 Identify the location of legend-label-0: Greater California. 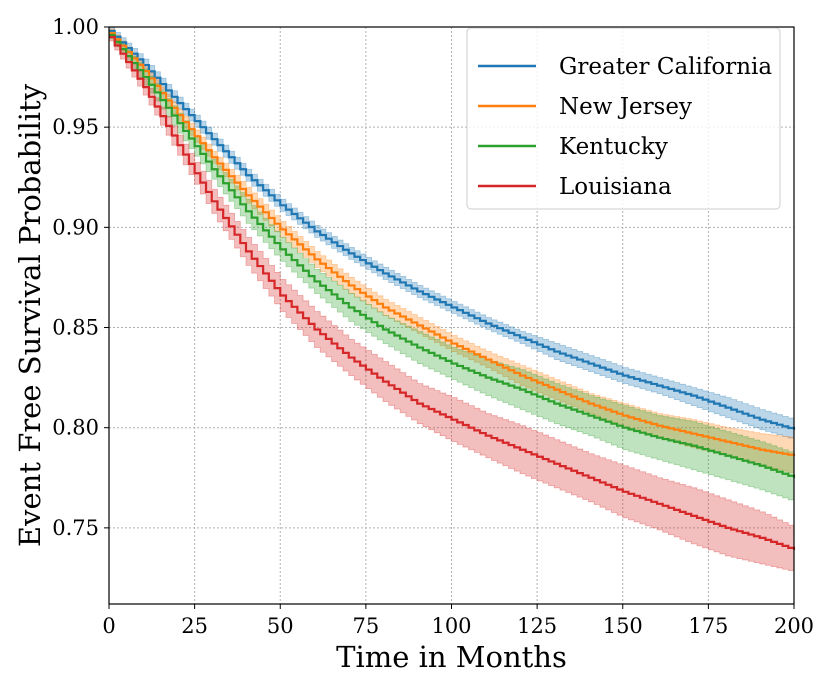
(665, 67).